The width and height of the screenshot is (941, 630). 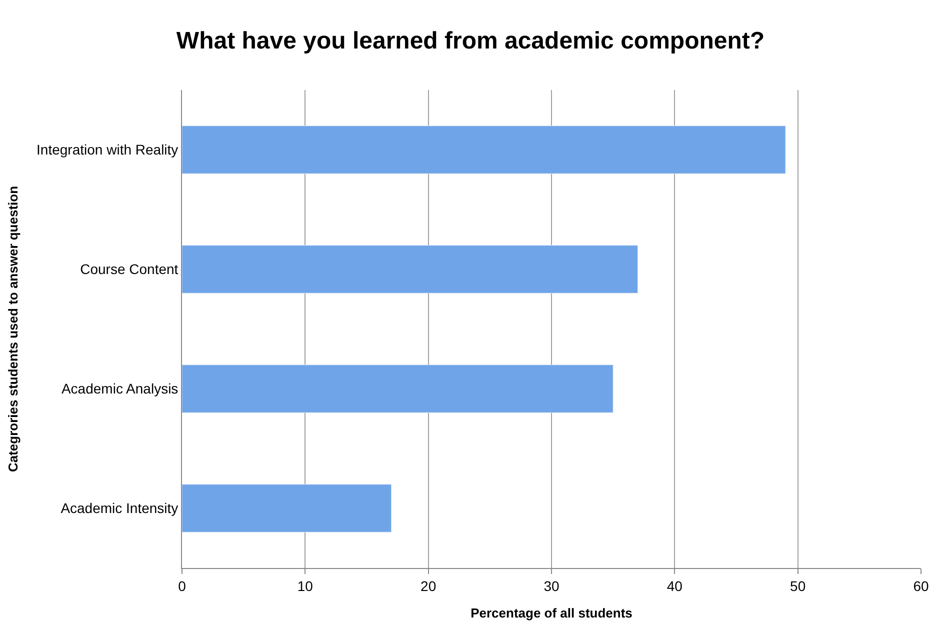 I want to click on x-tick-label: 50, so click(x=798, y=586).